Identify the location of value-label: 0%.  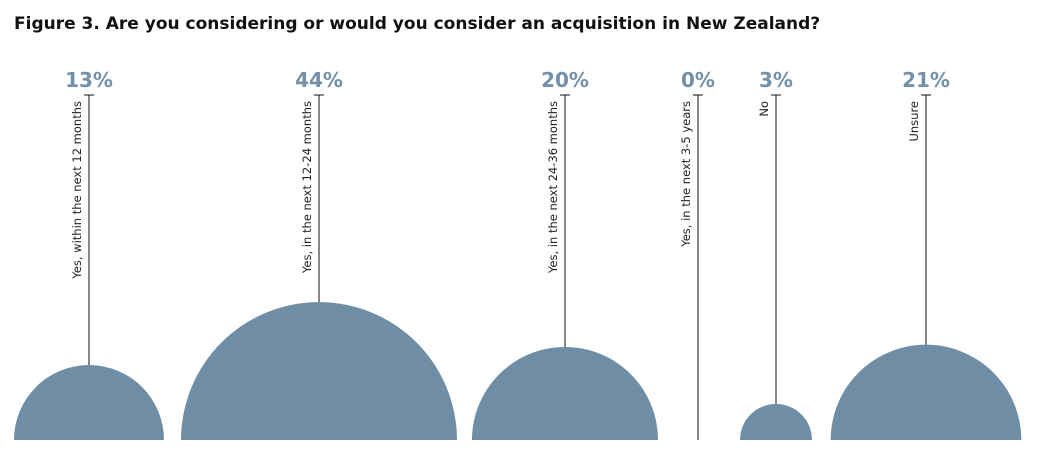
(698, 80).